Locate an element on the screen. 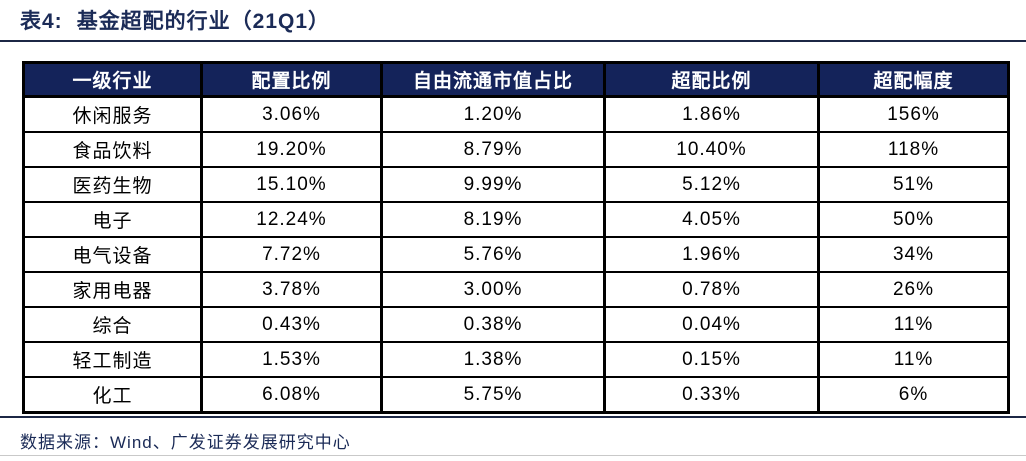 The height and width of the screenshot is (461, 1026). table-row: 化工 6.08% 5.75% 0.33% 6% is located at coordinates (516, 395).